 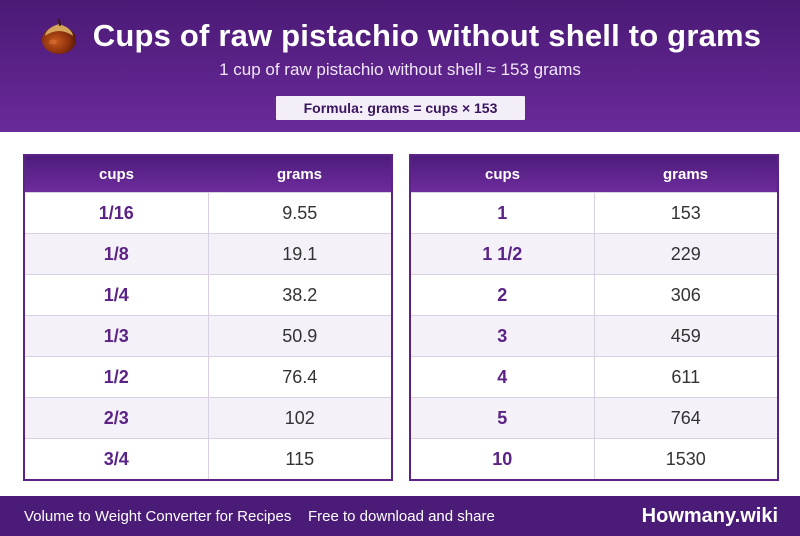 What do you see at coordinates (158, 516) in the screenshot?
I see `footer-converter-link: Volume to Weight Converter for Recipes` at bounding box center [158, 516].